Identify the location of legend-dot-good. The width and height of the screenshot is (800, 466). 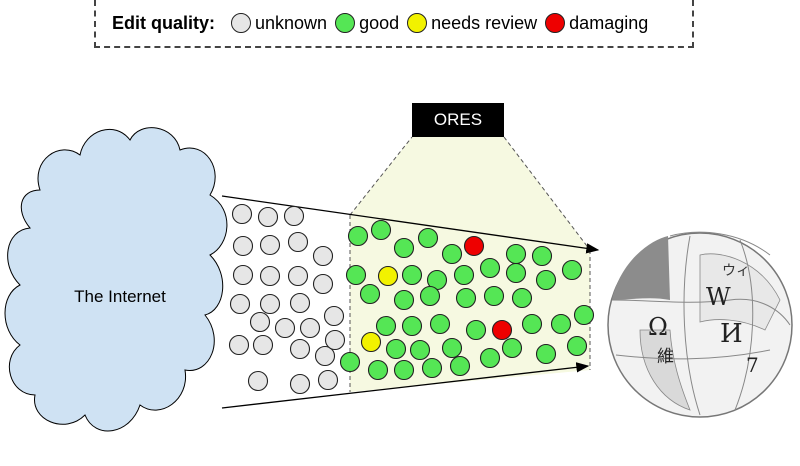
(345, 23).